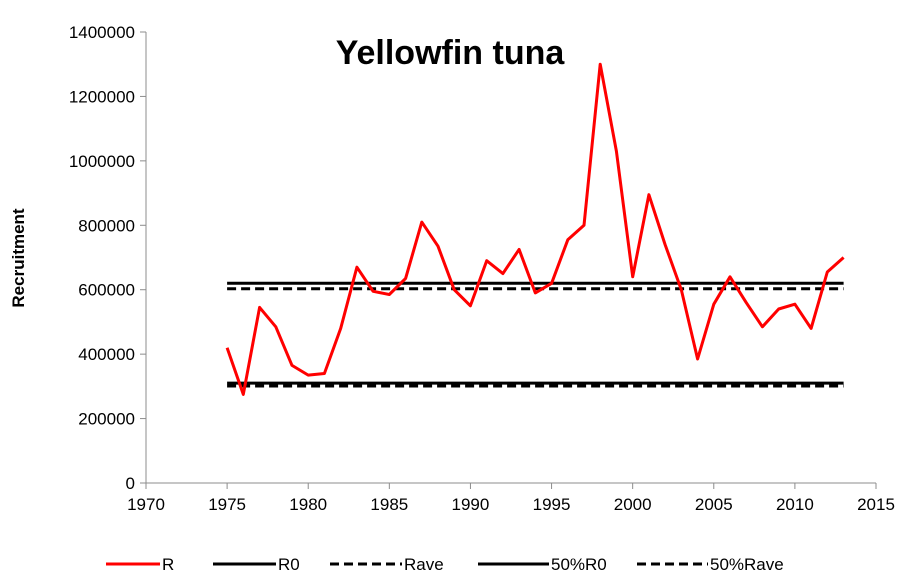  Describe the element at coordinates (130, 483) in the screenshot. I see `y-tick-label: 0` at that location.